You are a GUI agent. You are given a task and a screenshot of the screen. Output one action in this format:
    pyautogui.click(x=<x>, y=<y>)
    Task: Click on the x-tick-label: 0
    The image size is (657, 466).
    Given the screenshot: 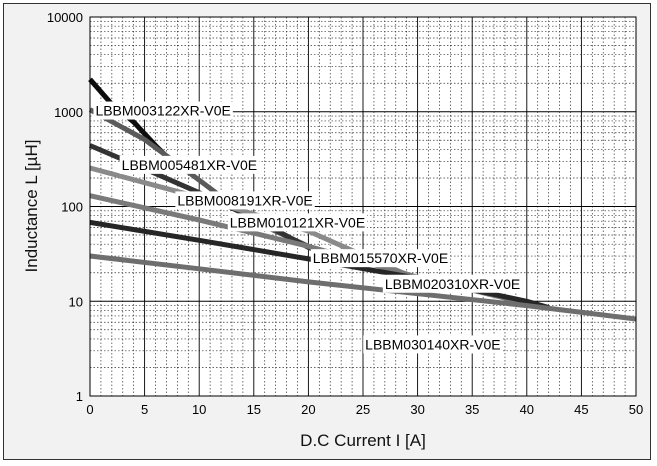 What is the action you would take?
    pyautogui.click(x=89, y=409)
    